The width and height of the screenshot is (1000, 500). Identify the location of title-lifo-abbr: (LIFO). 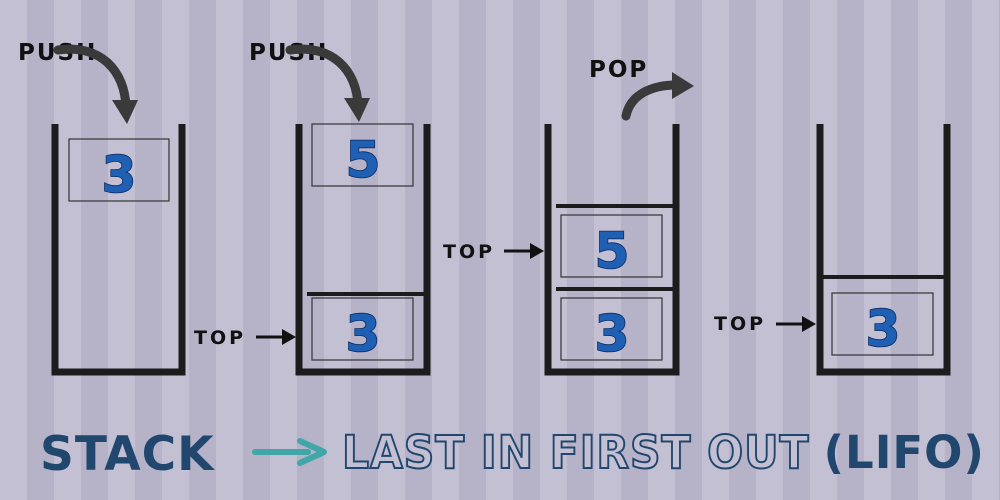
(904, 452).